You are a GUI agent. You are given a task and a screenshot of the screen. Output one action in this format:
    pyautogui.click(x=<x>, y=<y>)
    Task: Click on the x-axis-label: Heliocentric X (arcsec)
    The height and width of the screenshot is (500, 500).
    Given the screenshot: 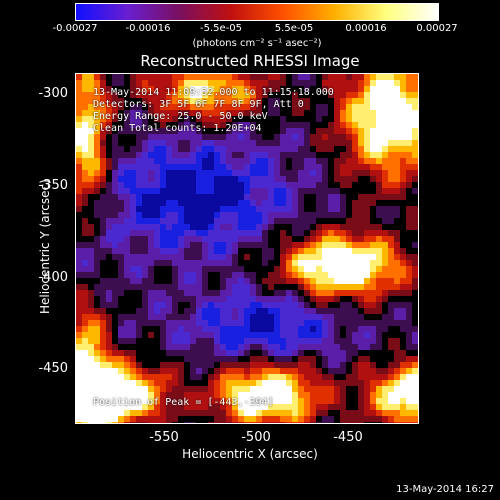 What is the action you would take?
    pyautogui.click(x=250, y=454)
    